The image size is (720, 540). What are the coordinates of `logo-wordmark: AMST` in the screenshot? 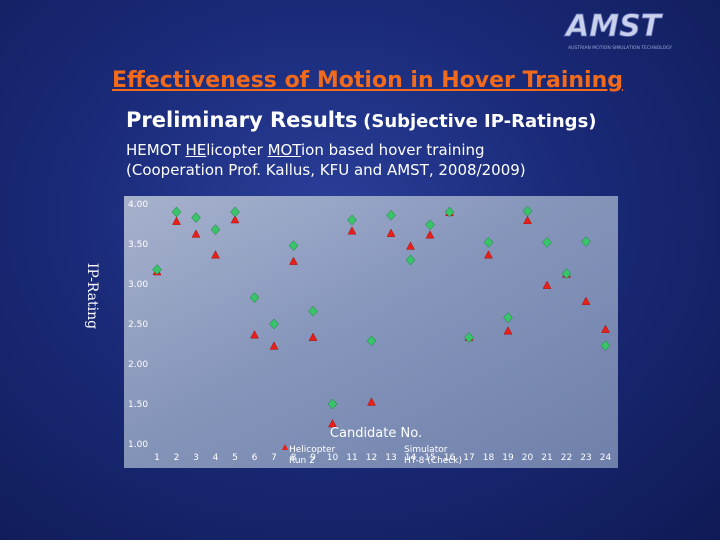 It's located at (614, 26).